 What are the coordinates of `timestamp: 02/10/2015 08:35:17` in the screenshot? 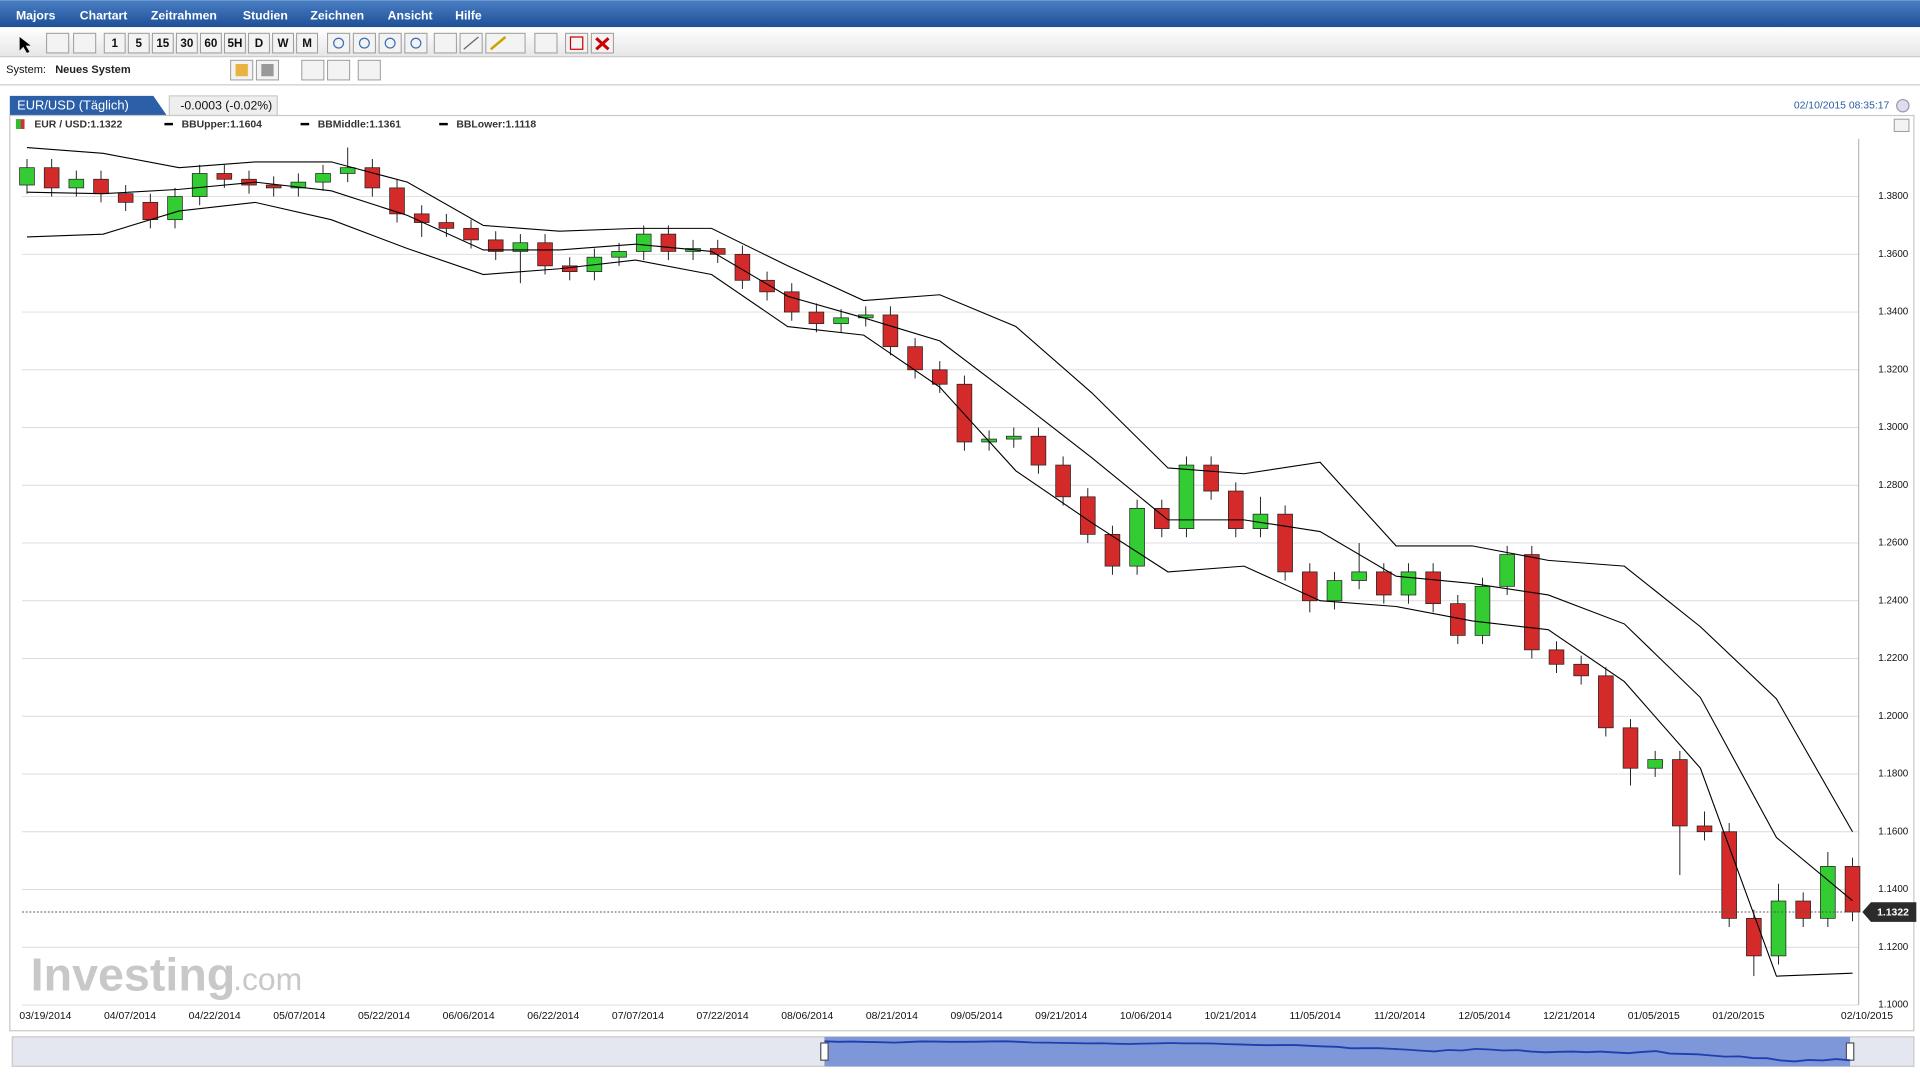 It's located at (1842, 105).